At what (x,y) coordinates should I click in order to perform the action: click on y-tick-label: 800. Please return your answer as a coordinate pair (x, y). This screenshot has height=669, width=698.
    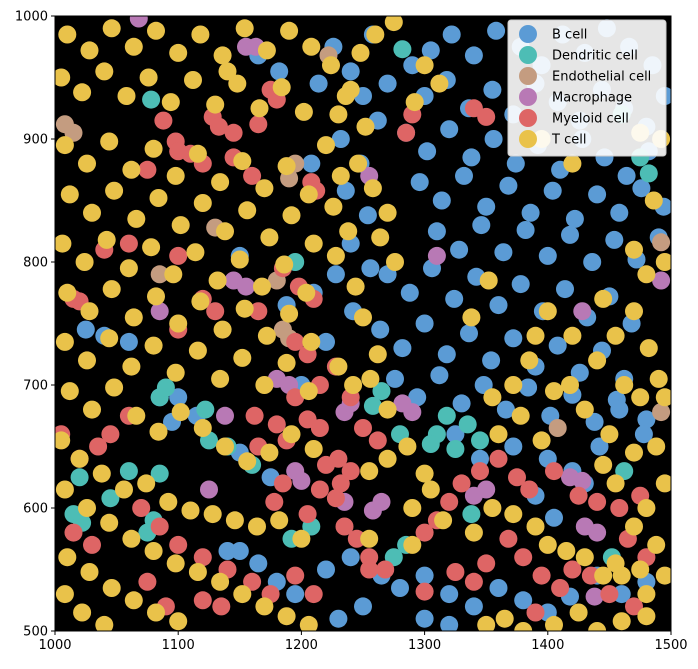
    Looking at the image, I should click on (35, 263).